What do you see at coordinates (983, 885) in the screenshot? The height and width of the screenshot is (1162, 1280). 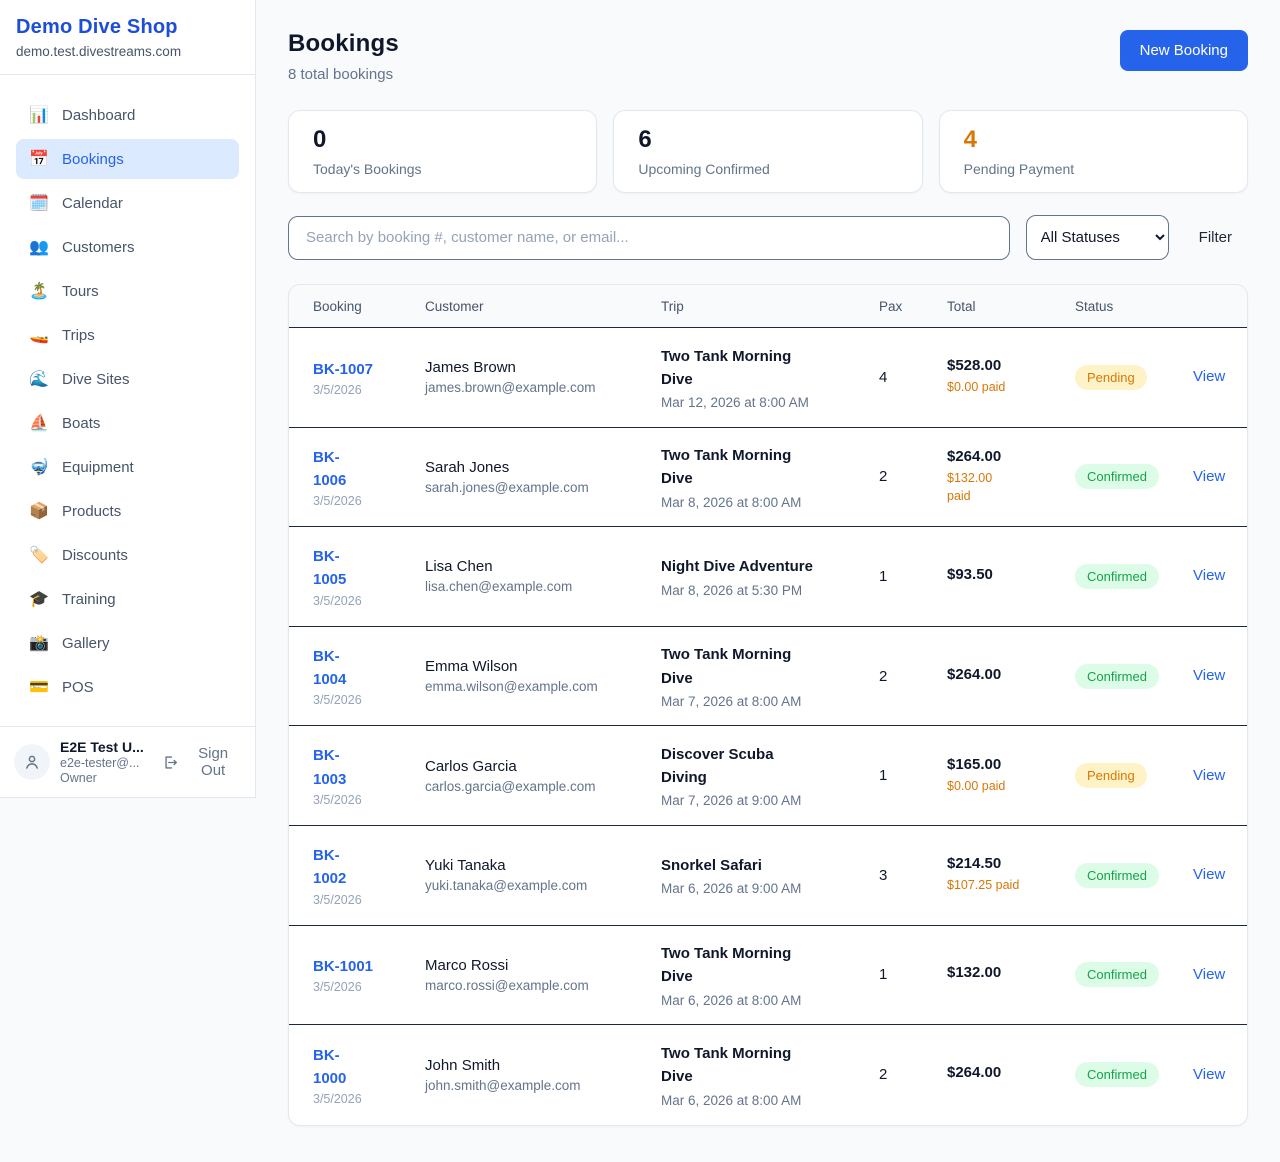 I see `paid-amount: $107.25 paid` at bounding box center [983, 885].